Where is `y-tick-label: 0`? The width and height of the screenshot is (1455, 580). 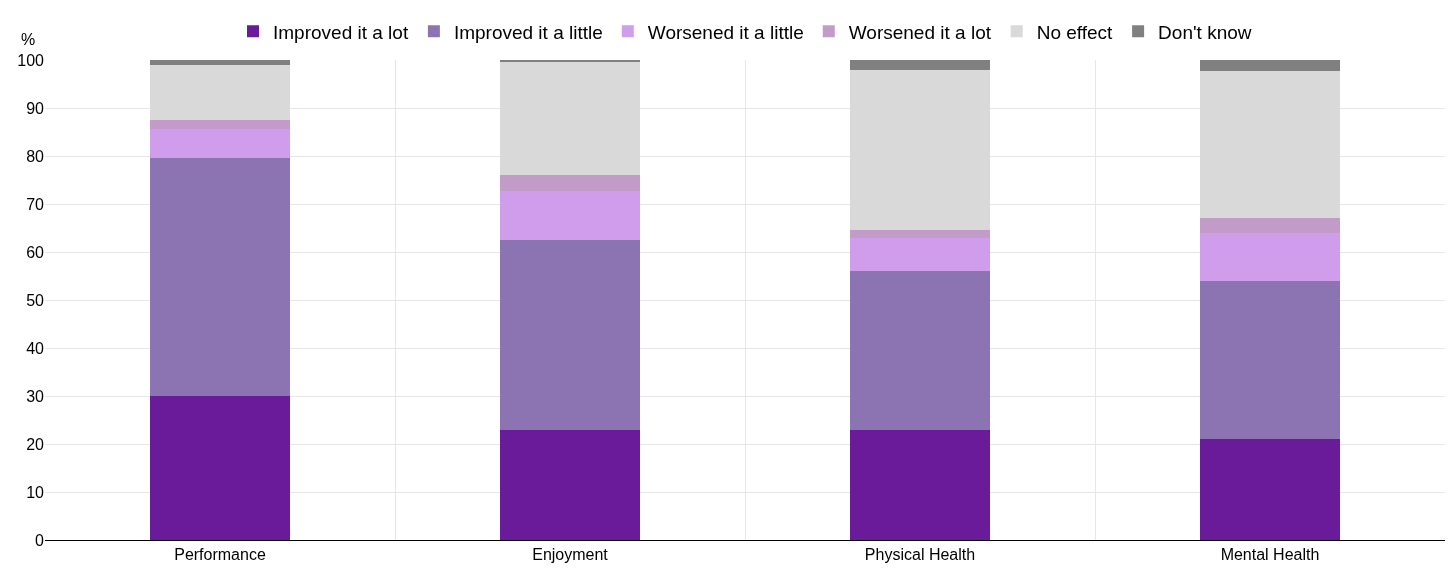
y-tick-label: 0 is located at coordinates (40, 540).